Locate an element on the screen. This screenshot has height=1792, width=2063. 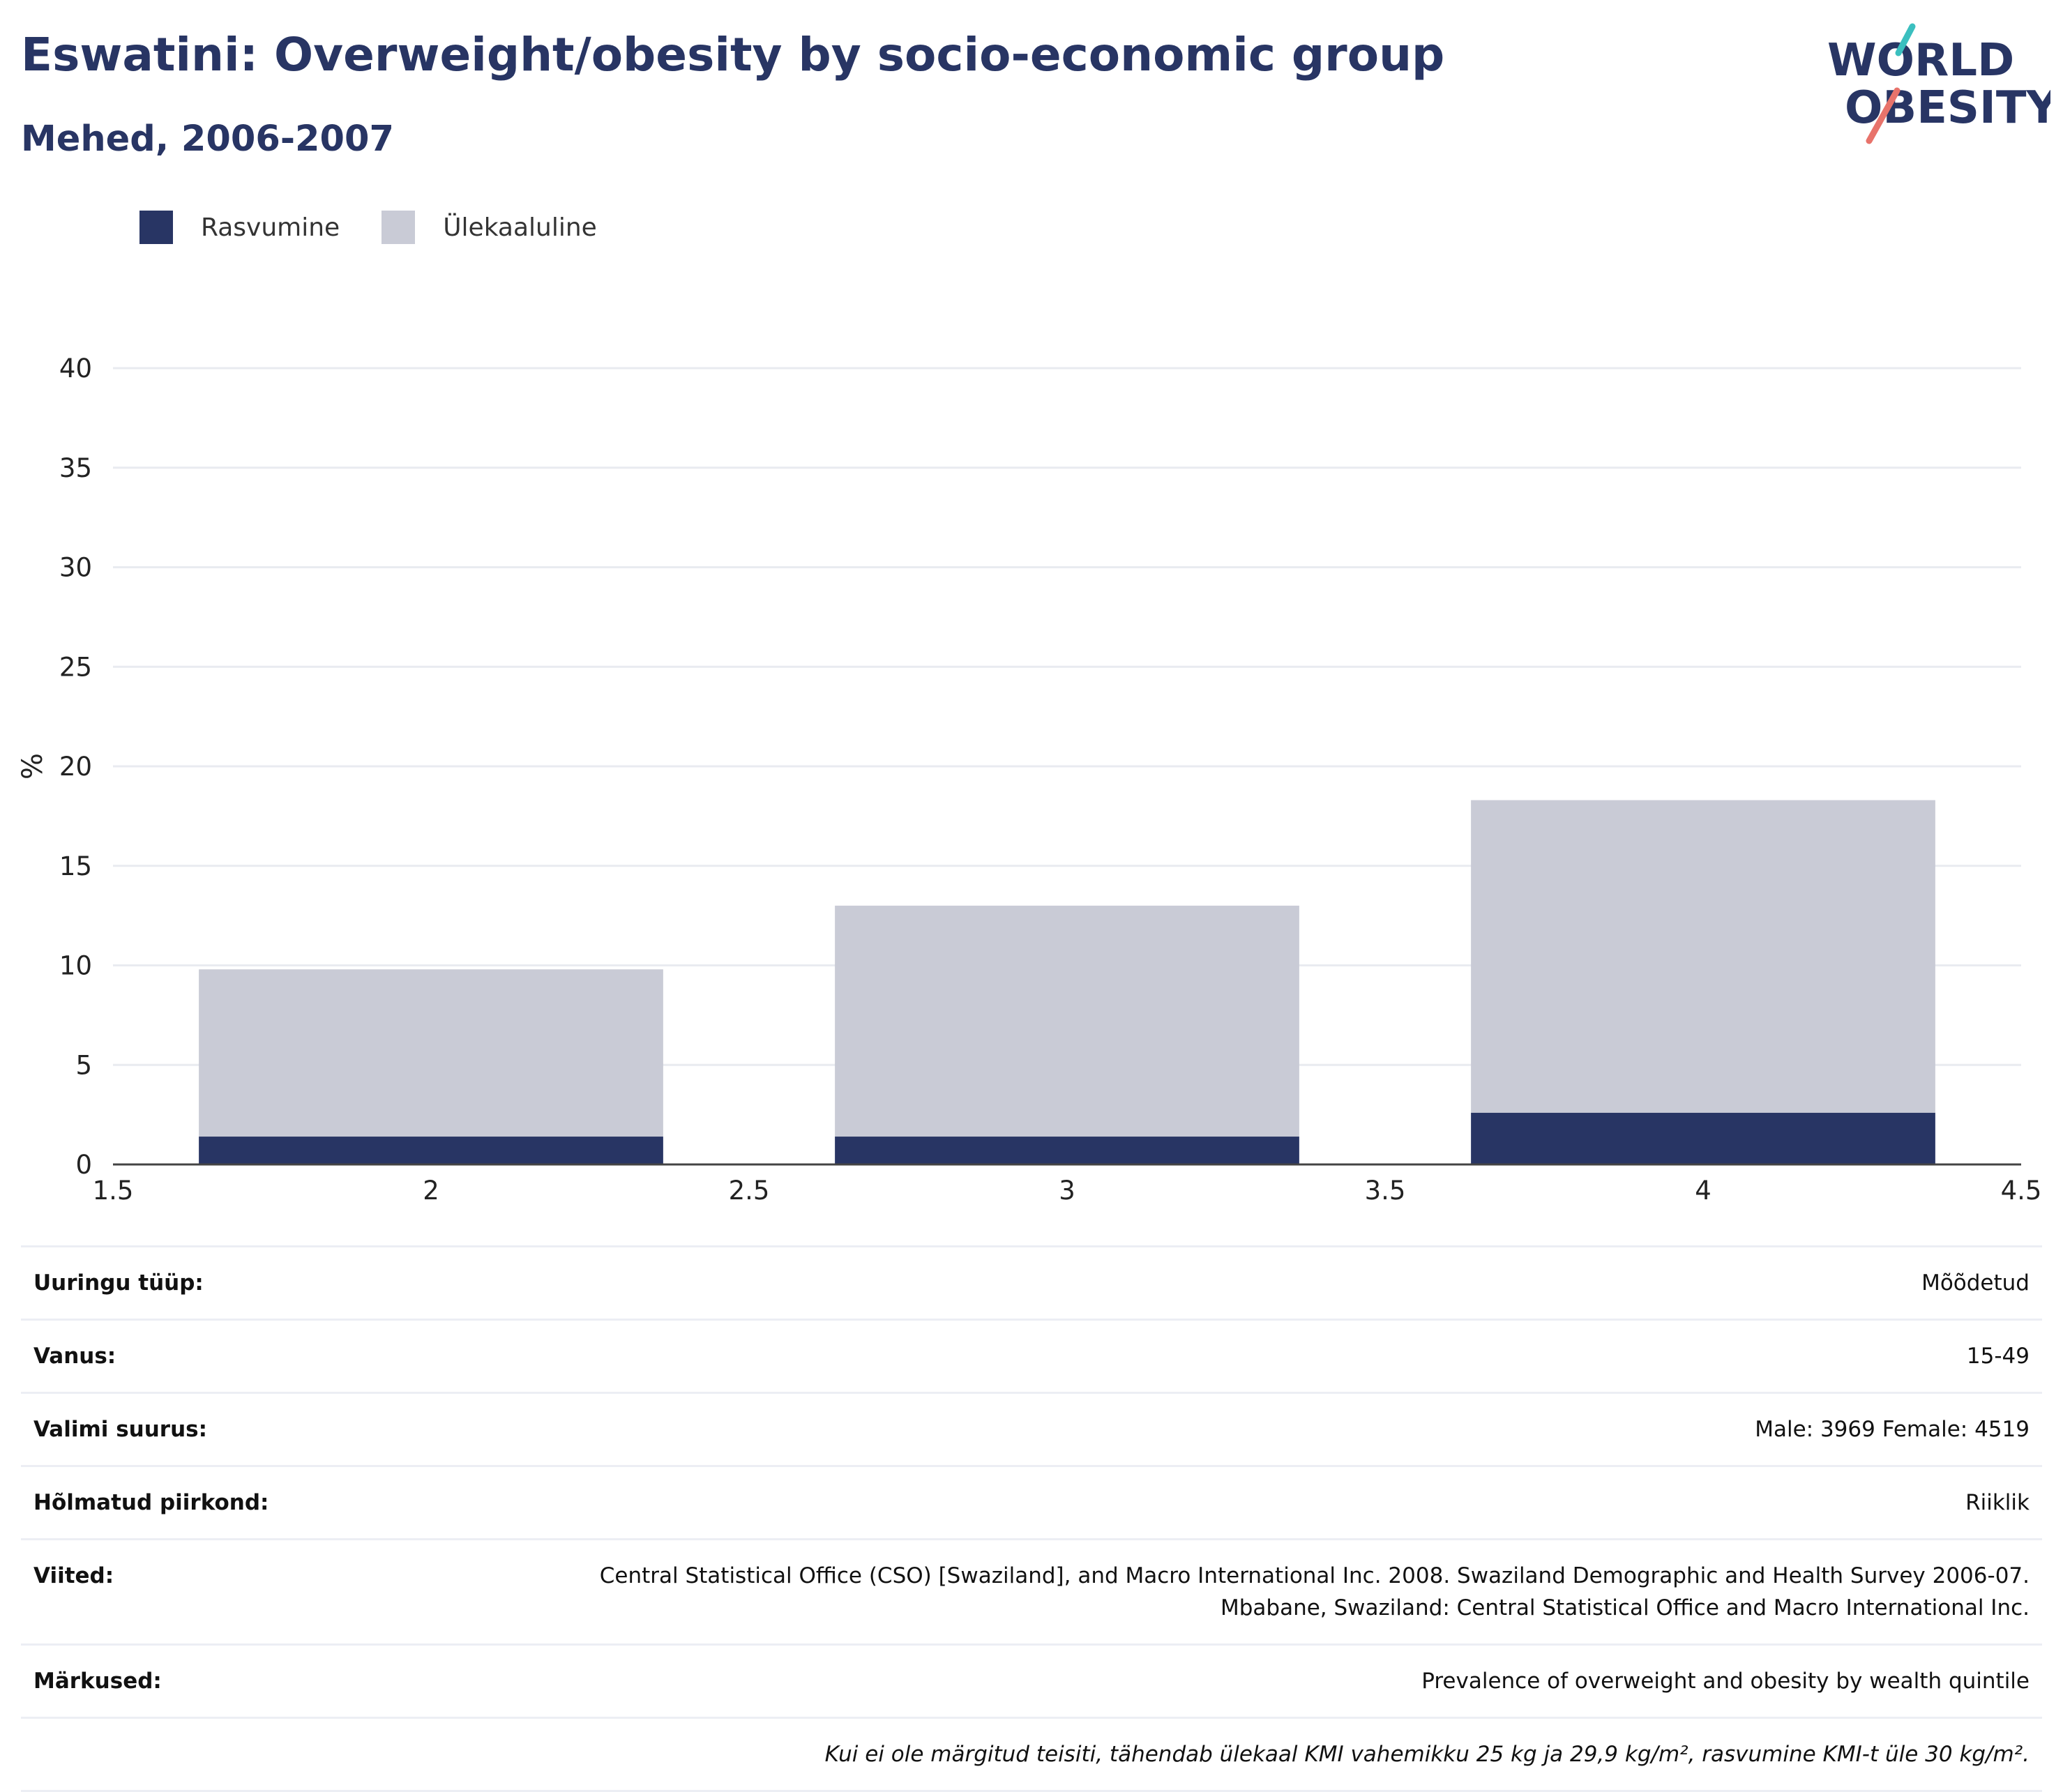
y-axis-label: % is located at coordinates (33, 766).